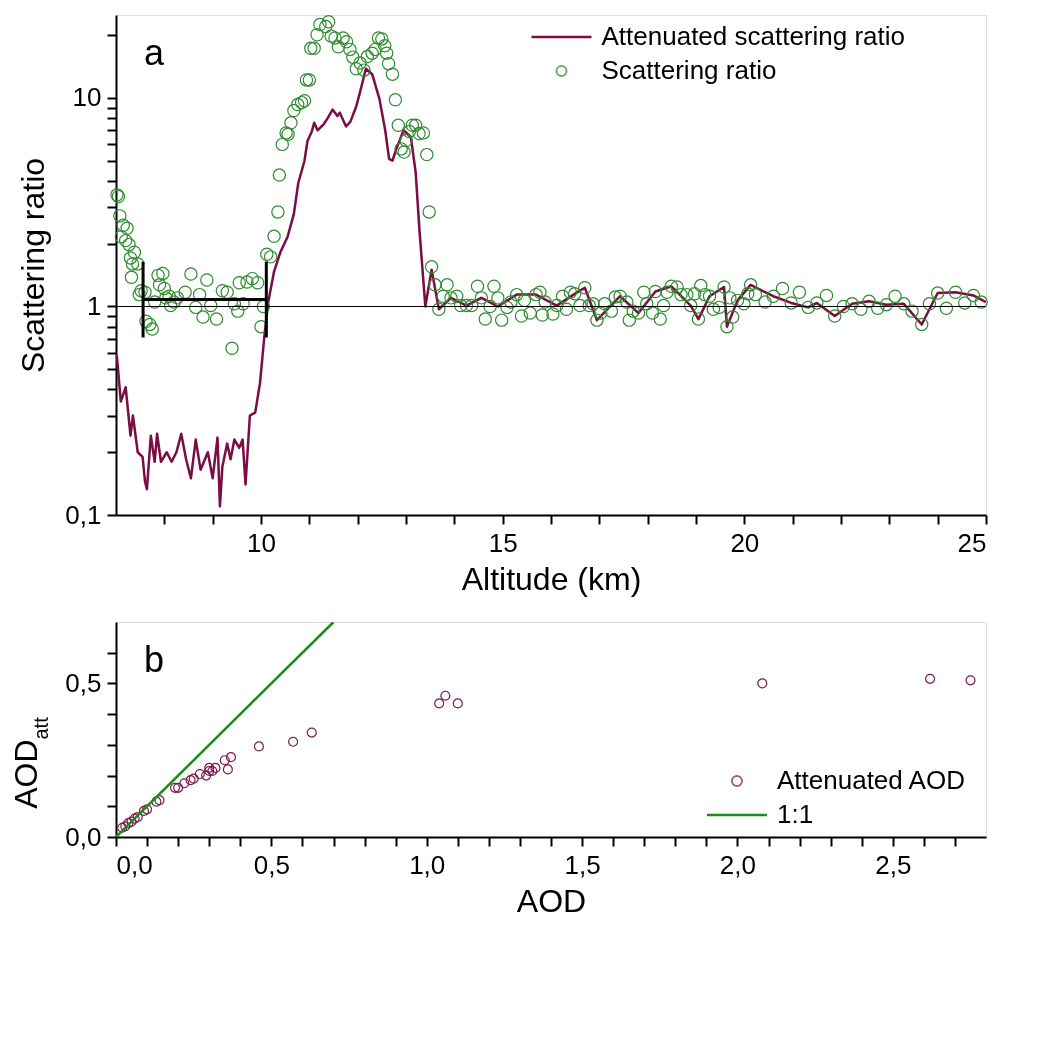 The image size is (1061, 1042). What do you see at coordinates (134, 864) in the screenshot?
I see `x-tick-label: 0,0` at bounding box center [134, 864].